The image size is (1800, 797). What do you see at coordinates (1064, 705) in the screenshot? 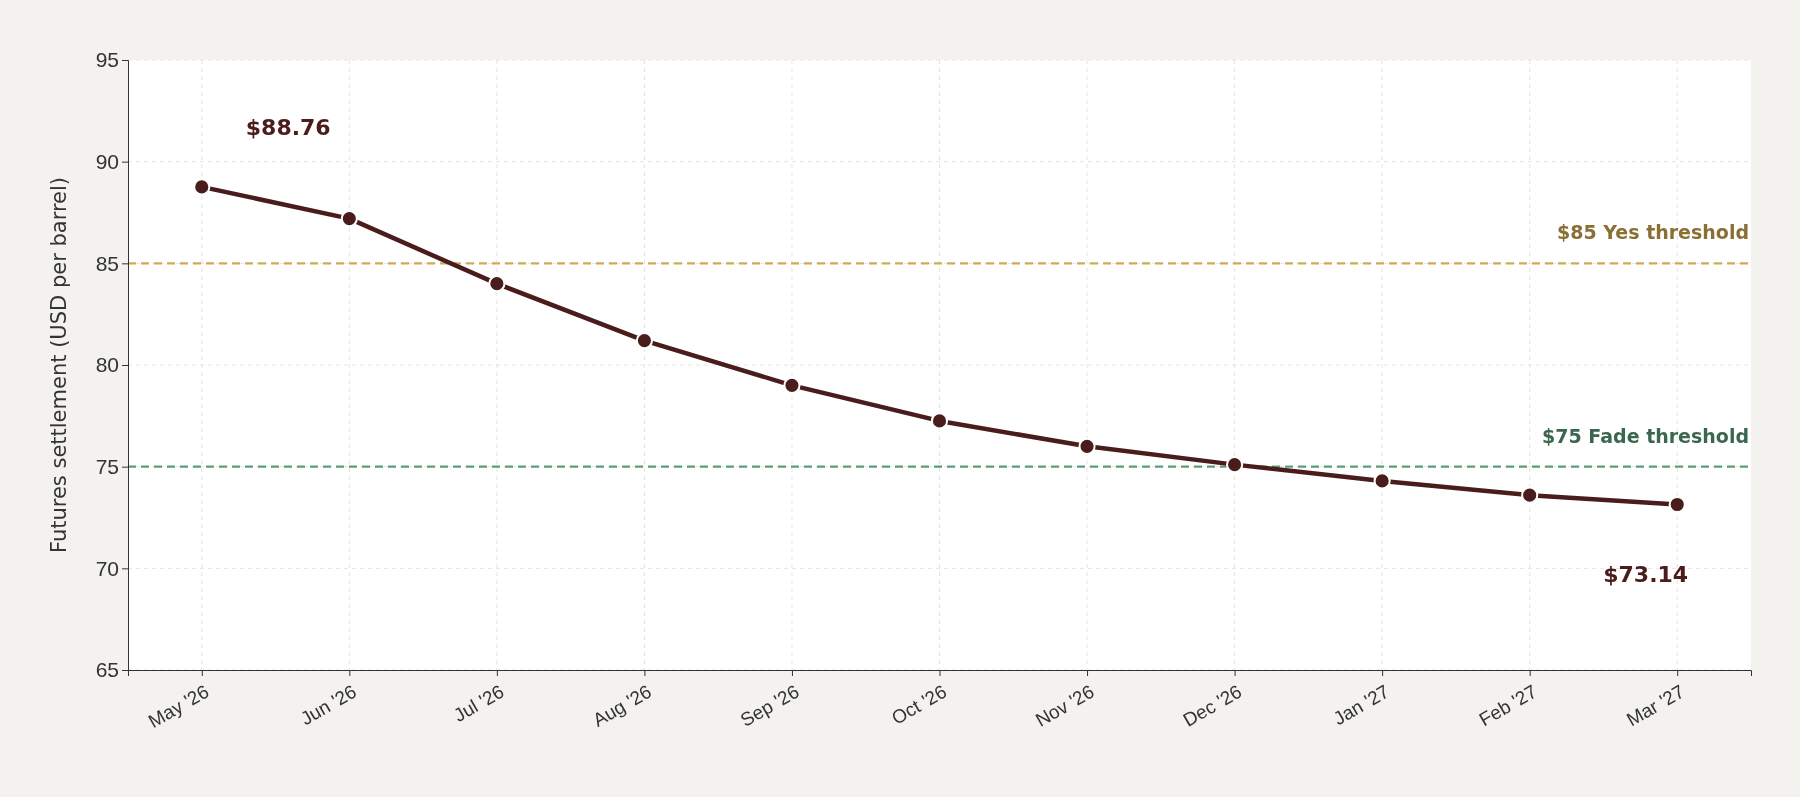
I see `x-tick-label: Nov '26` at bounding box center [1064, 705].